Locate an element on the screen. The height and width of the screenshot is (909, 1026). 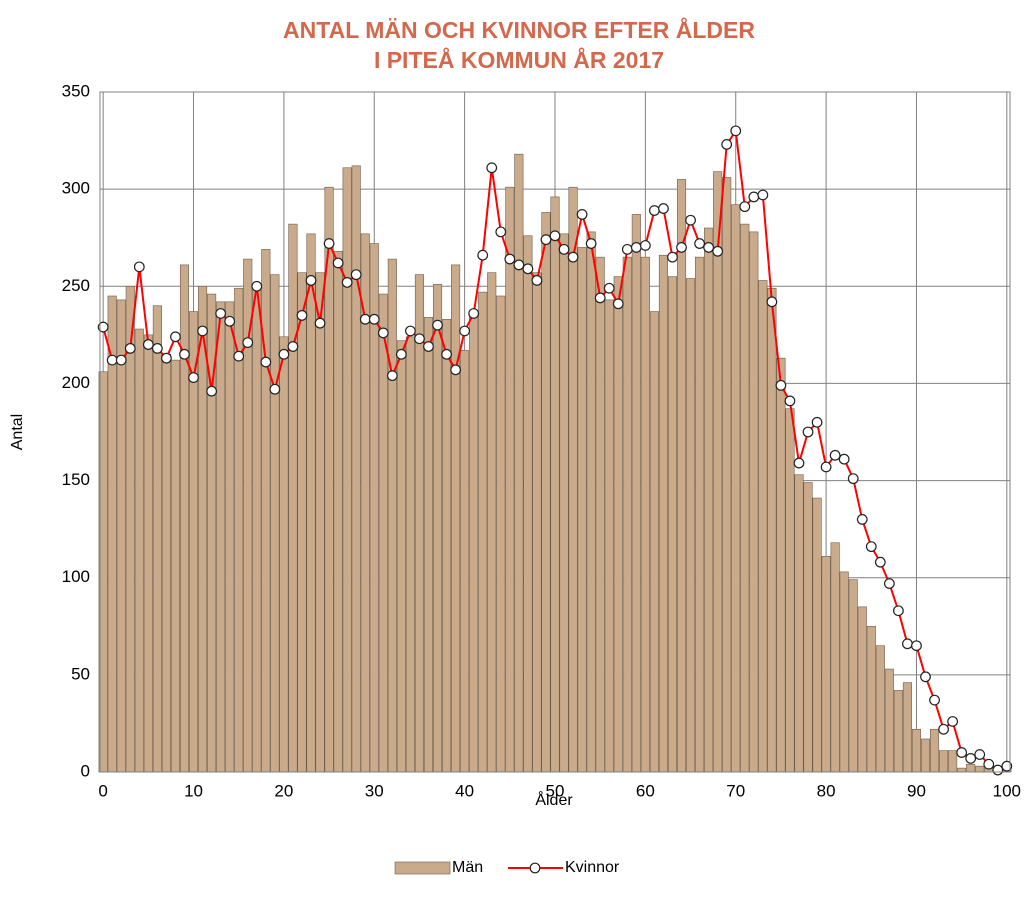
x-tick-label: 70 is located at coordinates (735, 790).